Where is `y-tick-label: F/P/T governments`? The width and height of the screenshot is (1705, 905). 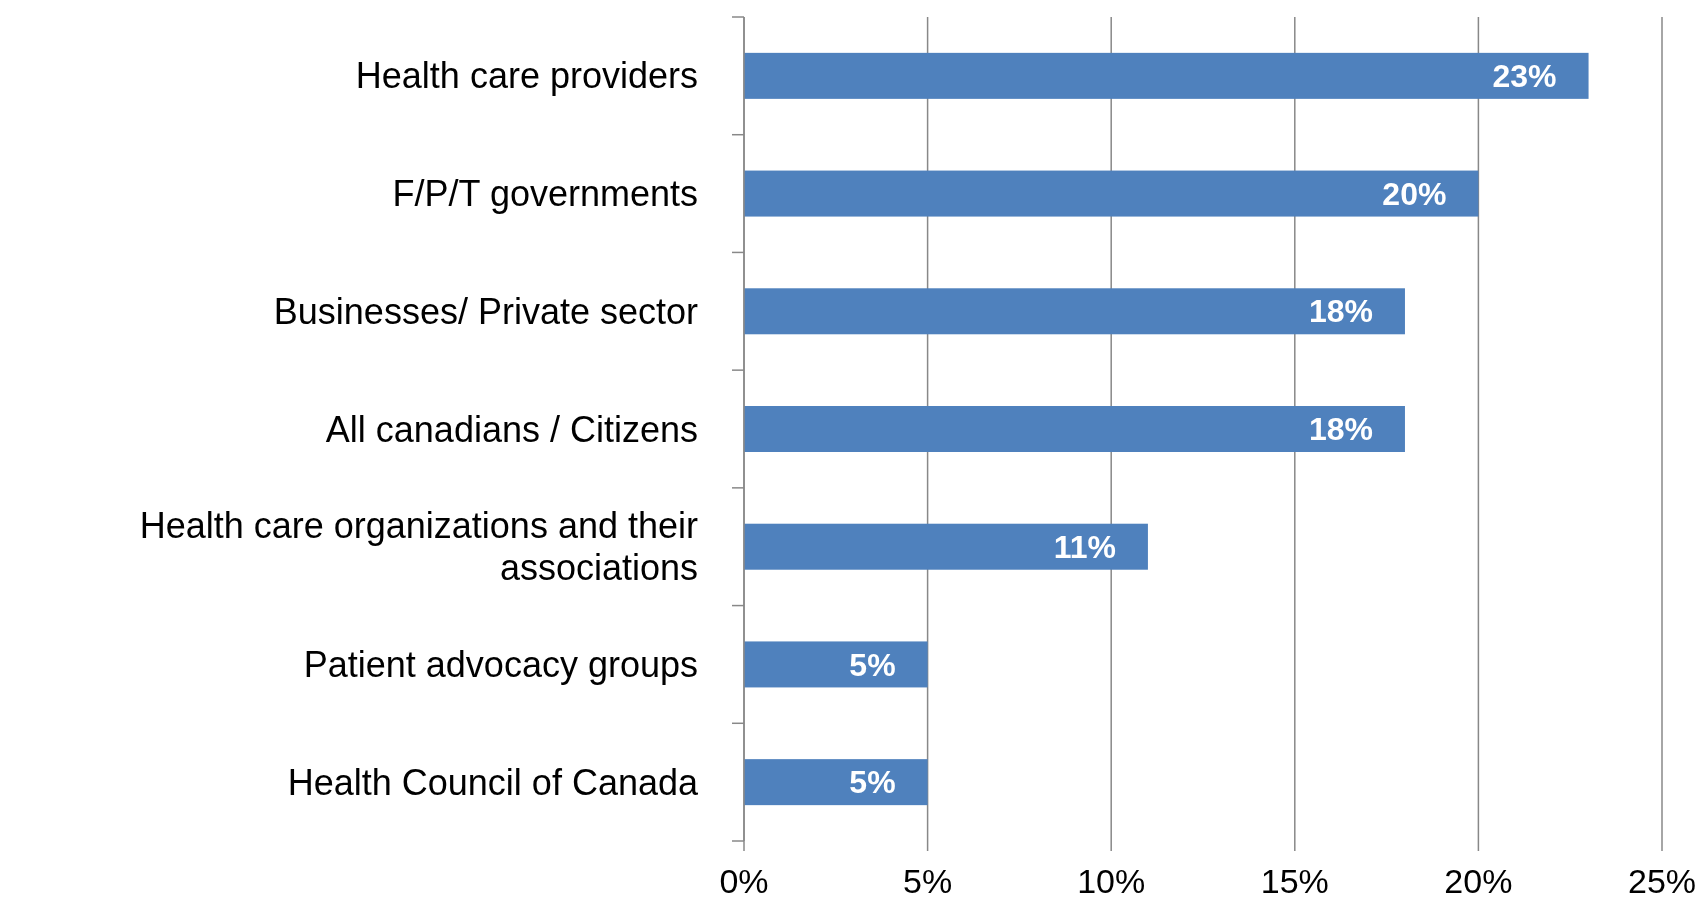
y-tick-label: F/P/T governments is located at coordinates (545, 194).